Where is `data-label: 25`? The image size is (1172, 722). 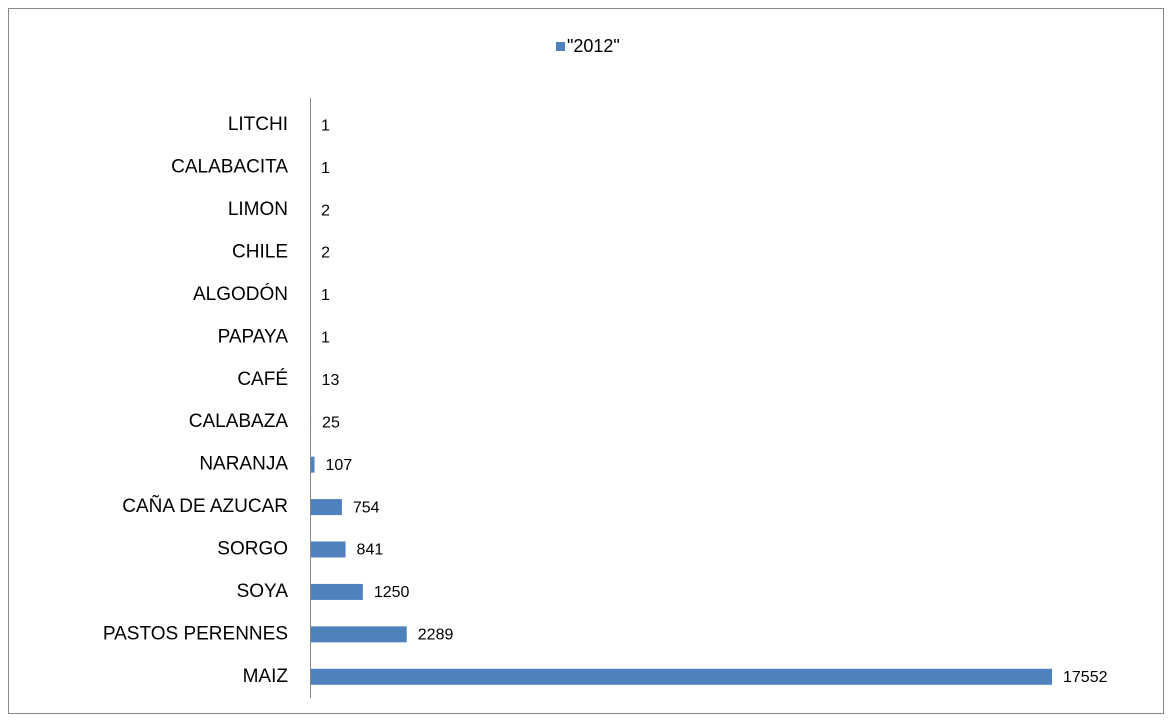
data-label: 25 is located at coordinates (331, 422).